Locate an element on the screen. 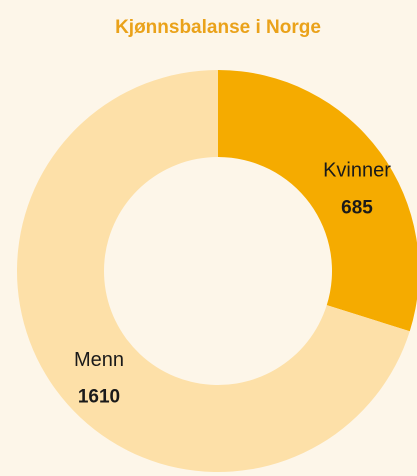  value-label: 1610 is located at coordinates (99, 397).